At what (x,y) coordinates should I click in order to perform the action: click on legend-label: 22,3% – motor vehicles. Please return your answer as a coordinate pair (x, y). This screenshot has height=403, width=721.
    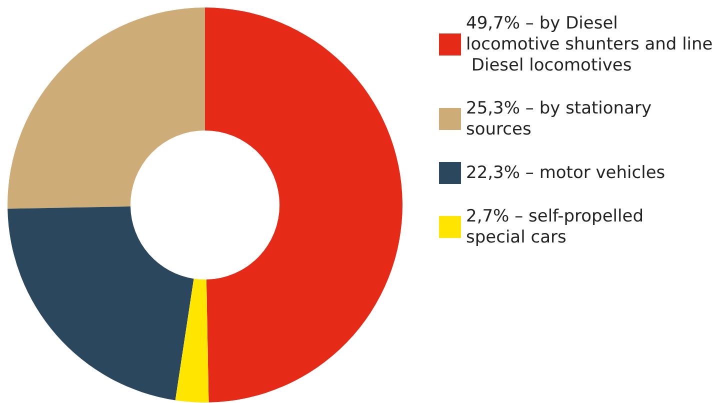
    Looking at the image, I should click on (566, 173).